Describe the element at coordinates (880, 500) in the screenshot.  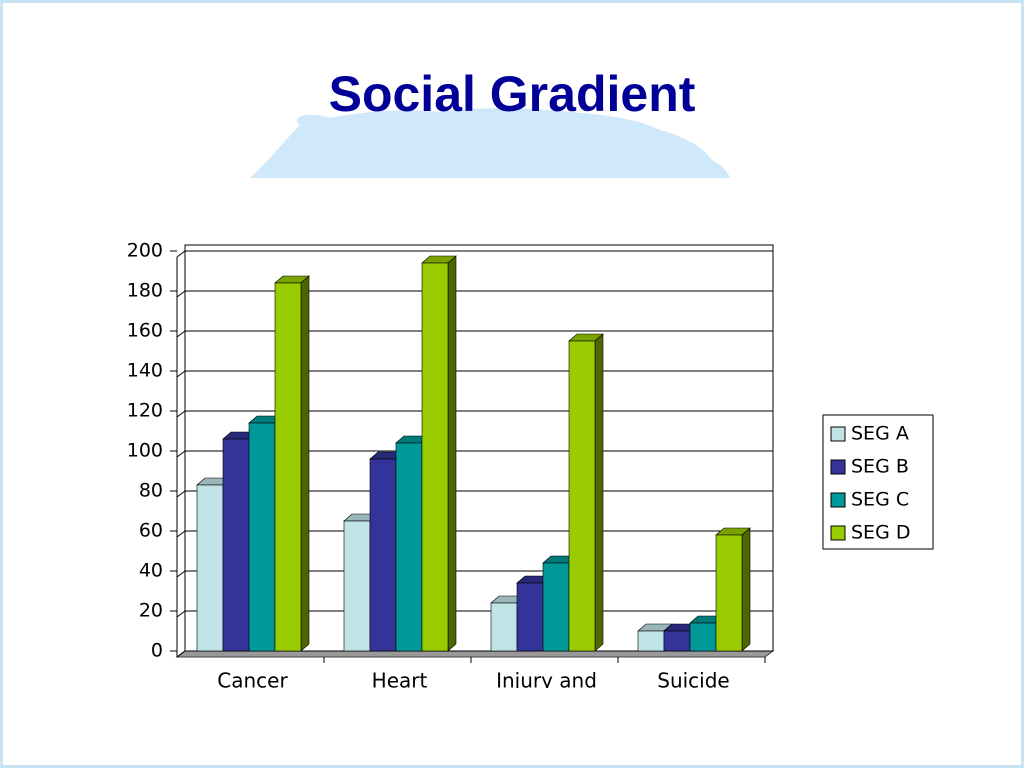
I see `legend-label: SEG C` at that location.